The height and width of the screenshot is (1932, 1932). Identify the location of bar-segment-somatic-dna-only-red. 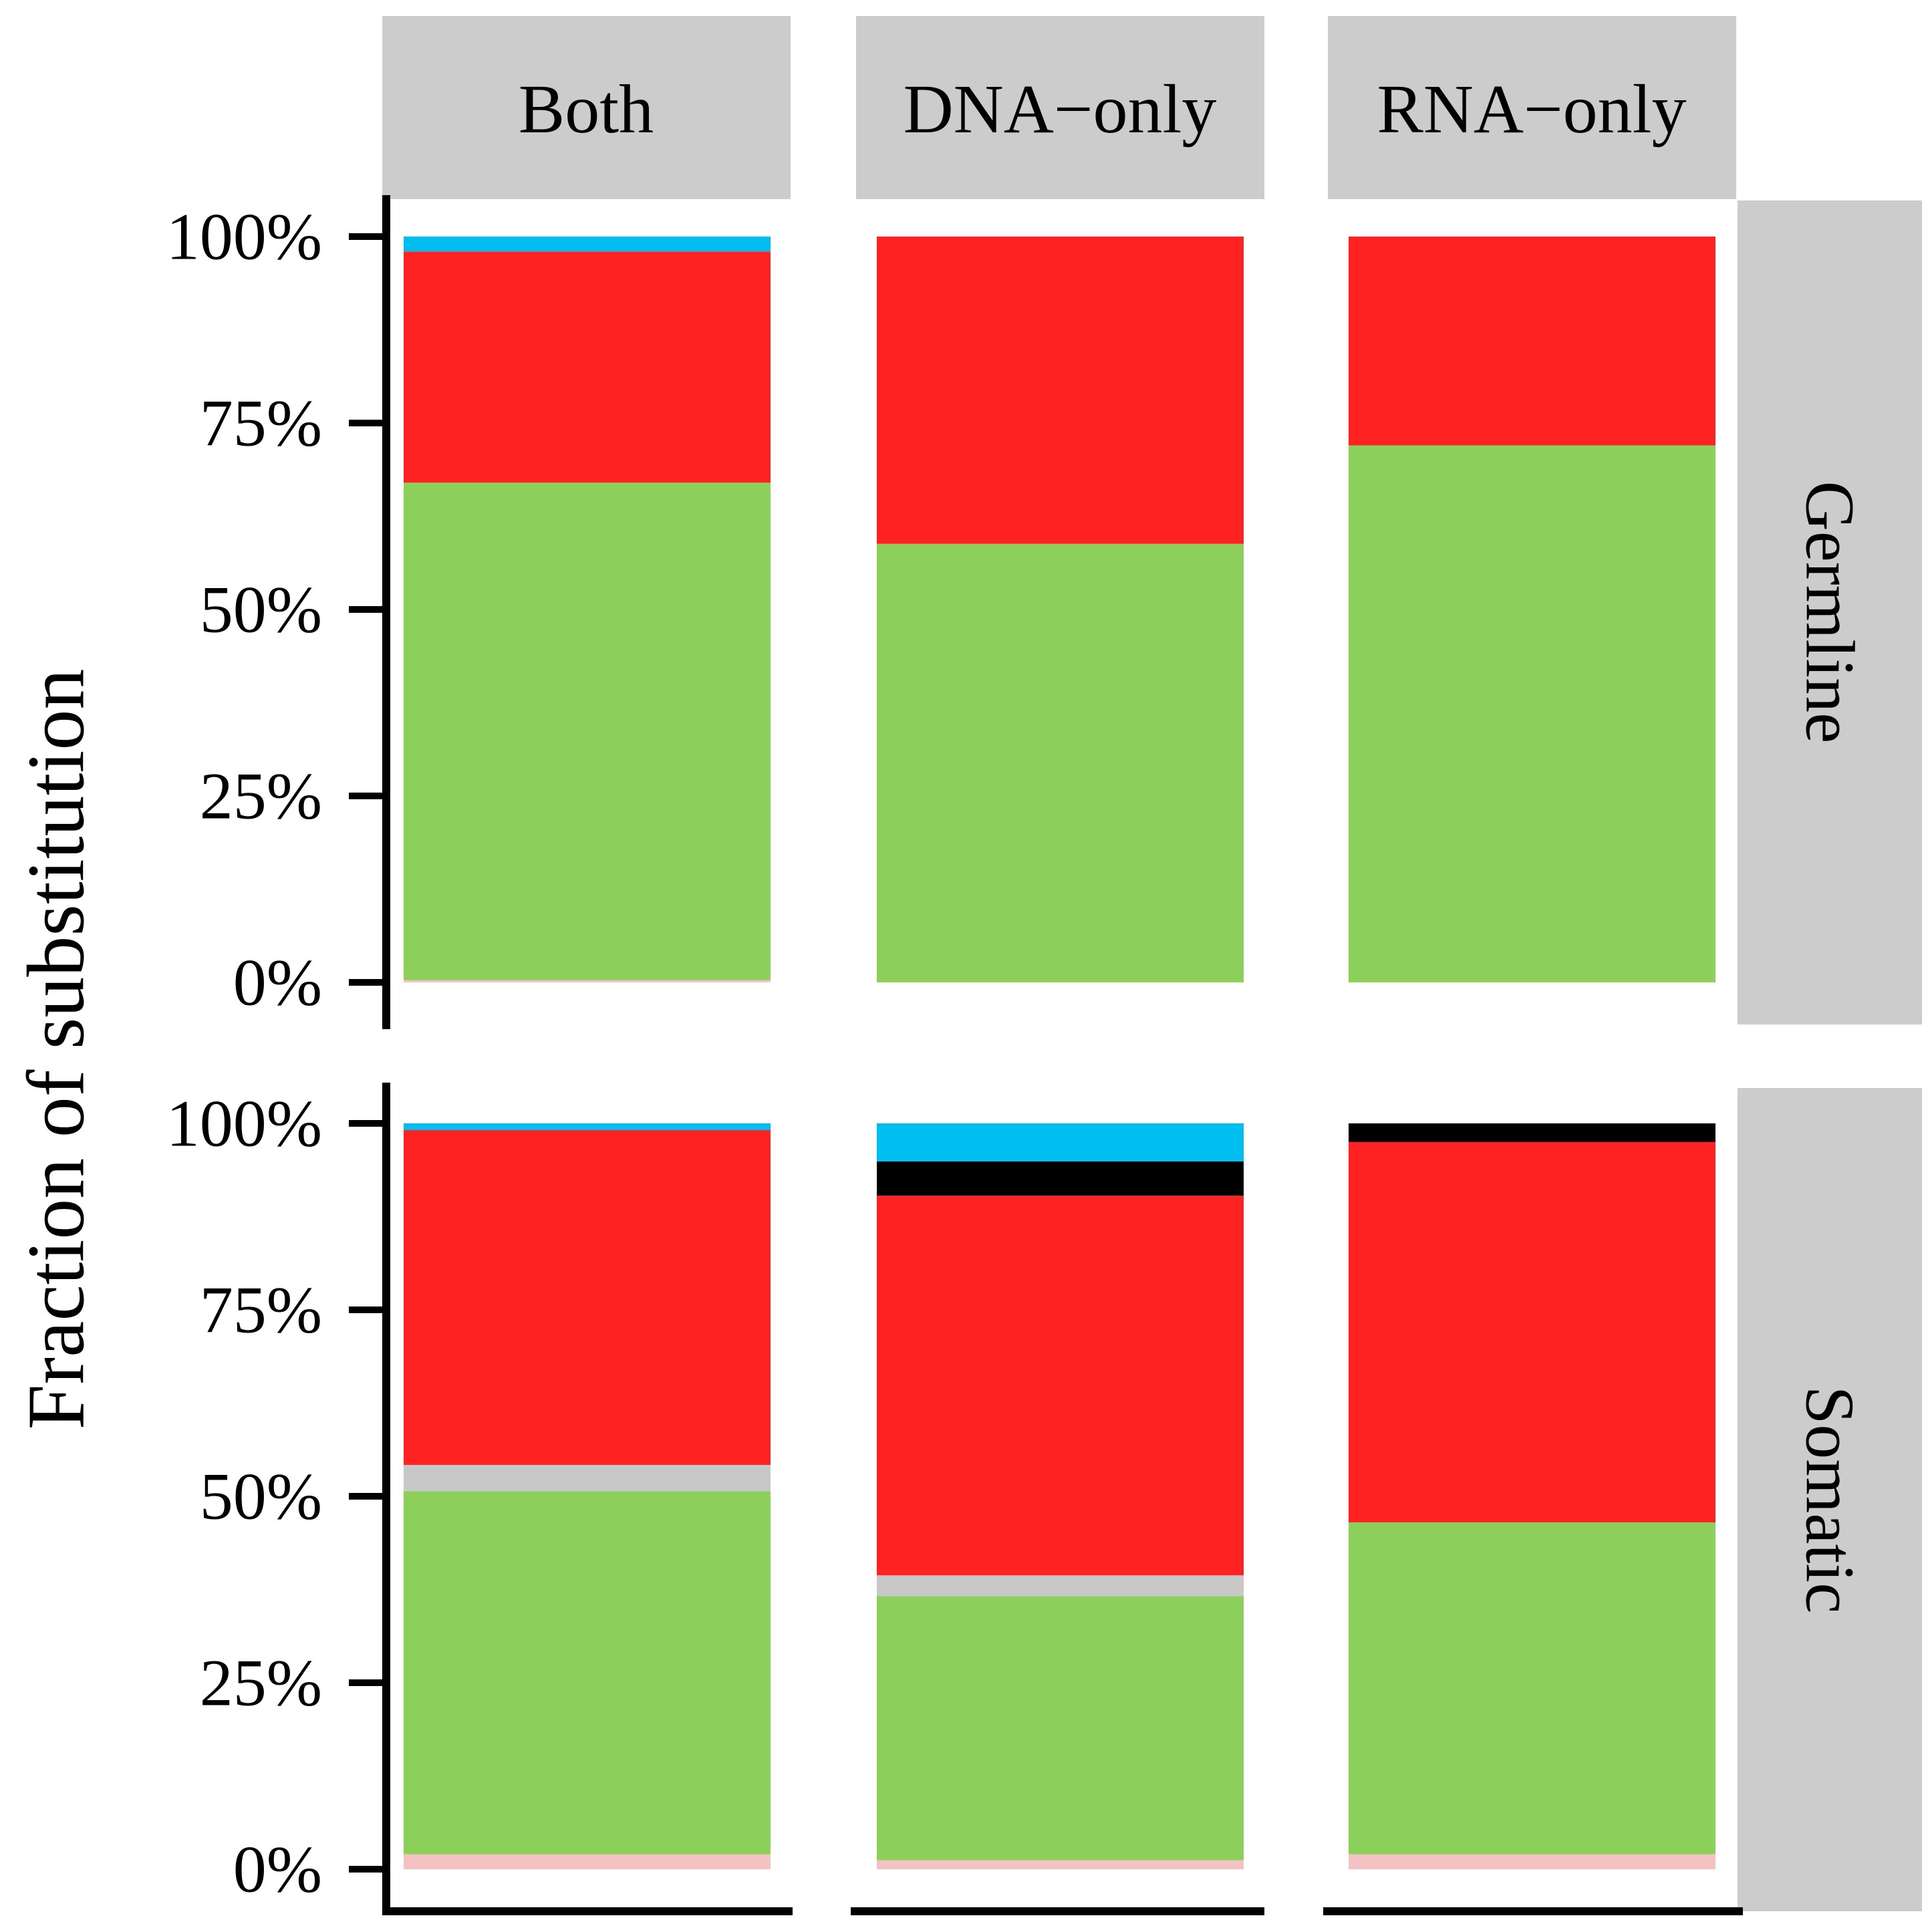
(1060, 1386).